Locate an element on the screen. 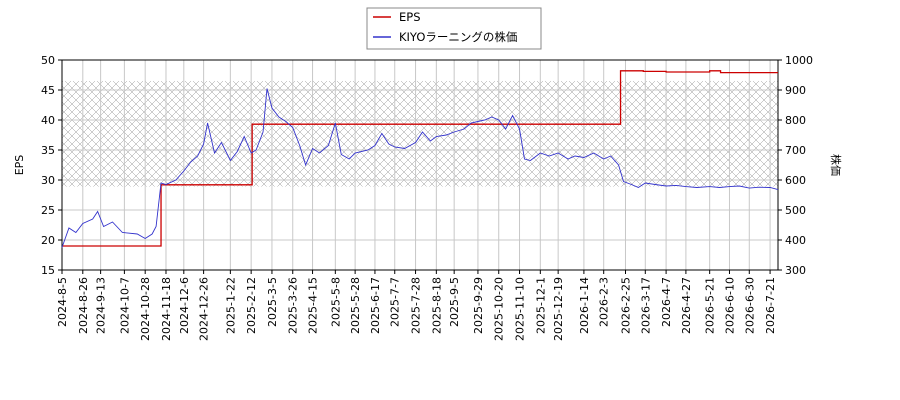  x-tick-label: 2025-11-10 is located at coordinates (520, 309).